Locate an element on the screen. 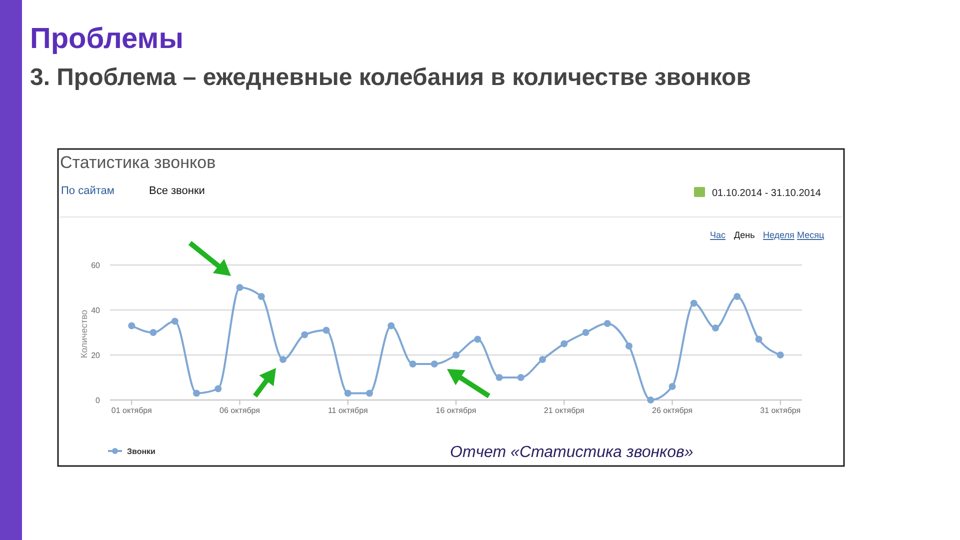 Image resolution: width=960 pixels, height=540 pixels. y-tick-label: 60 is located at coordinates (96, 265).